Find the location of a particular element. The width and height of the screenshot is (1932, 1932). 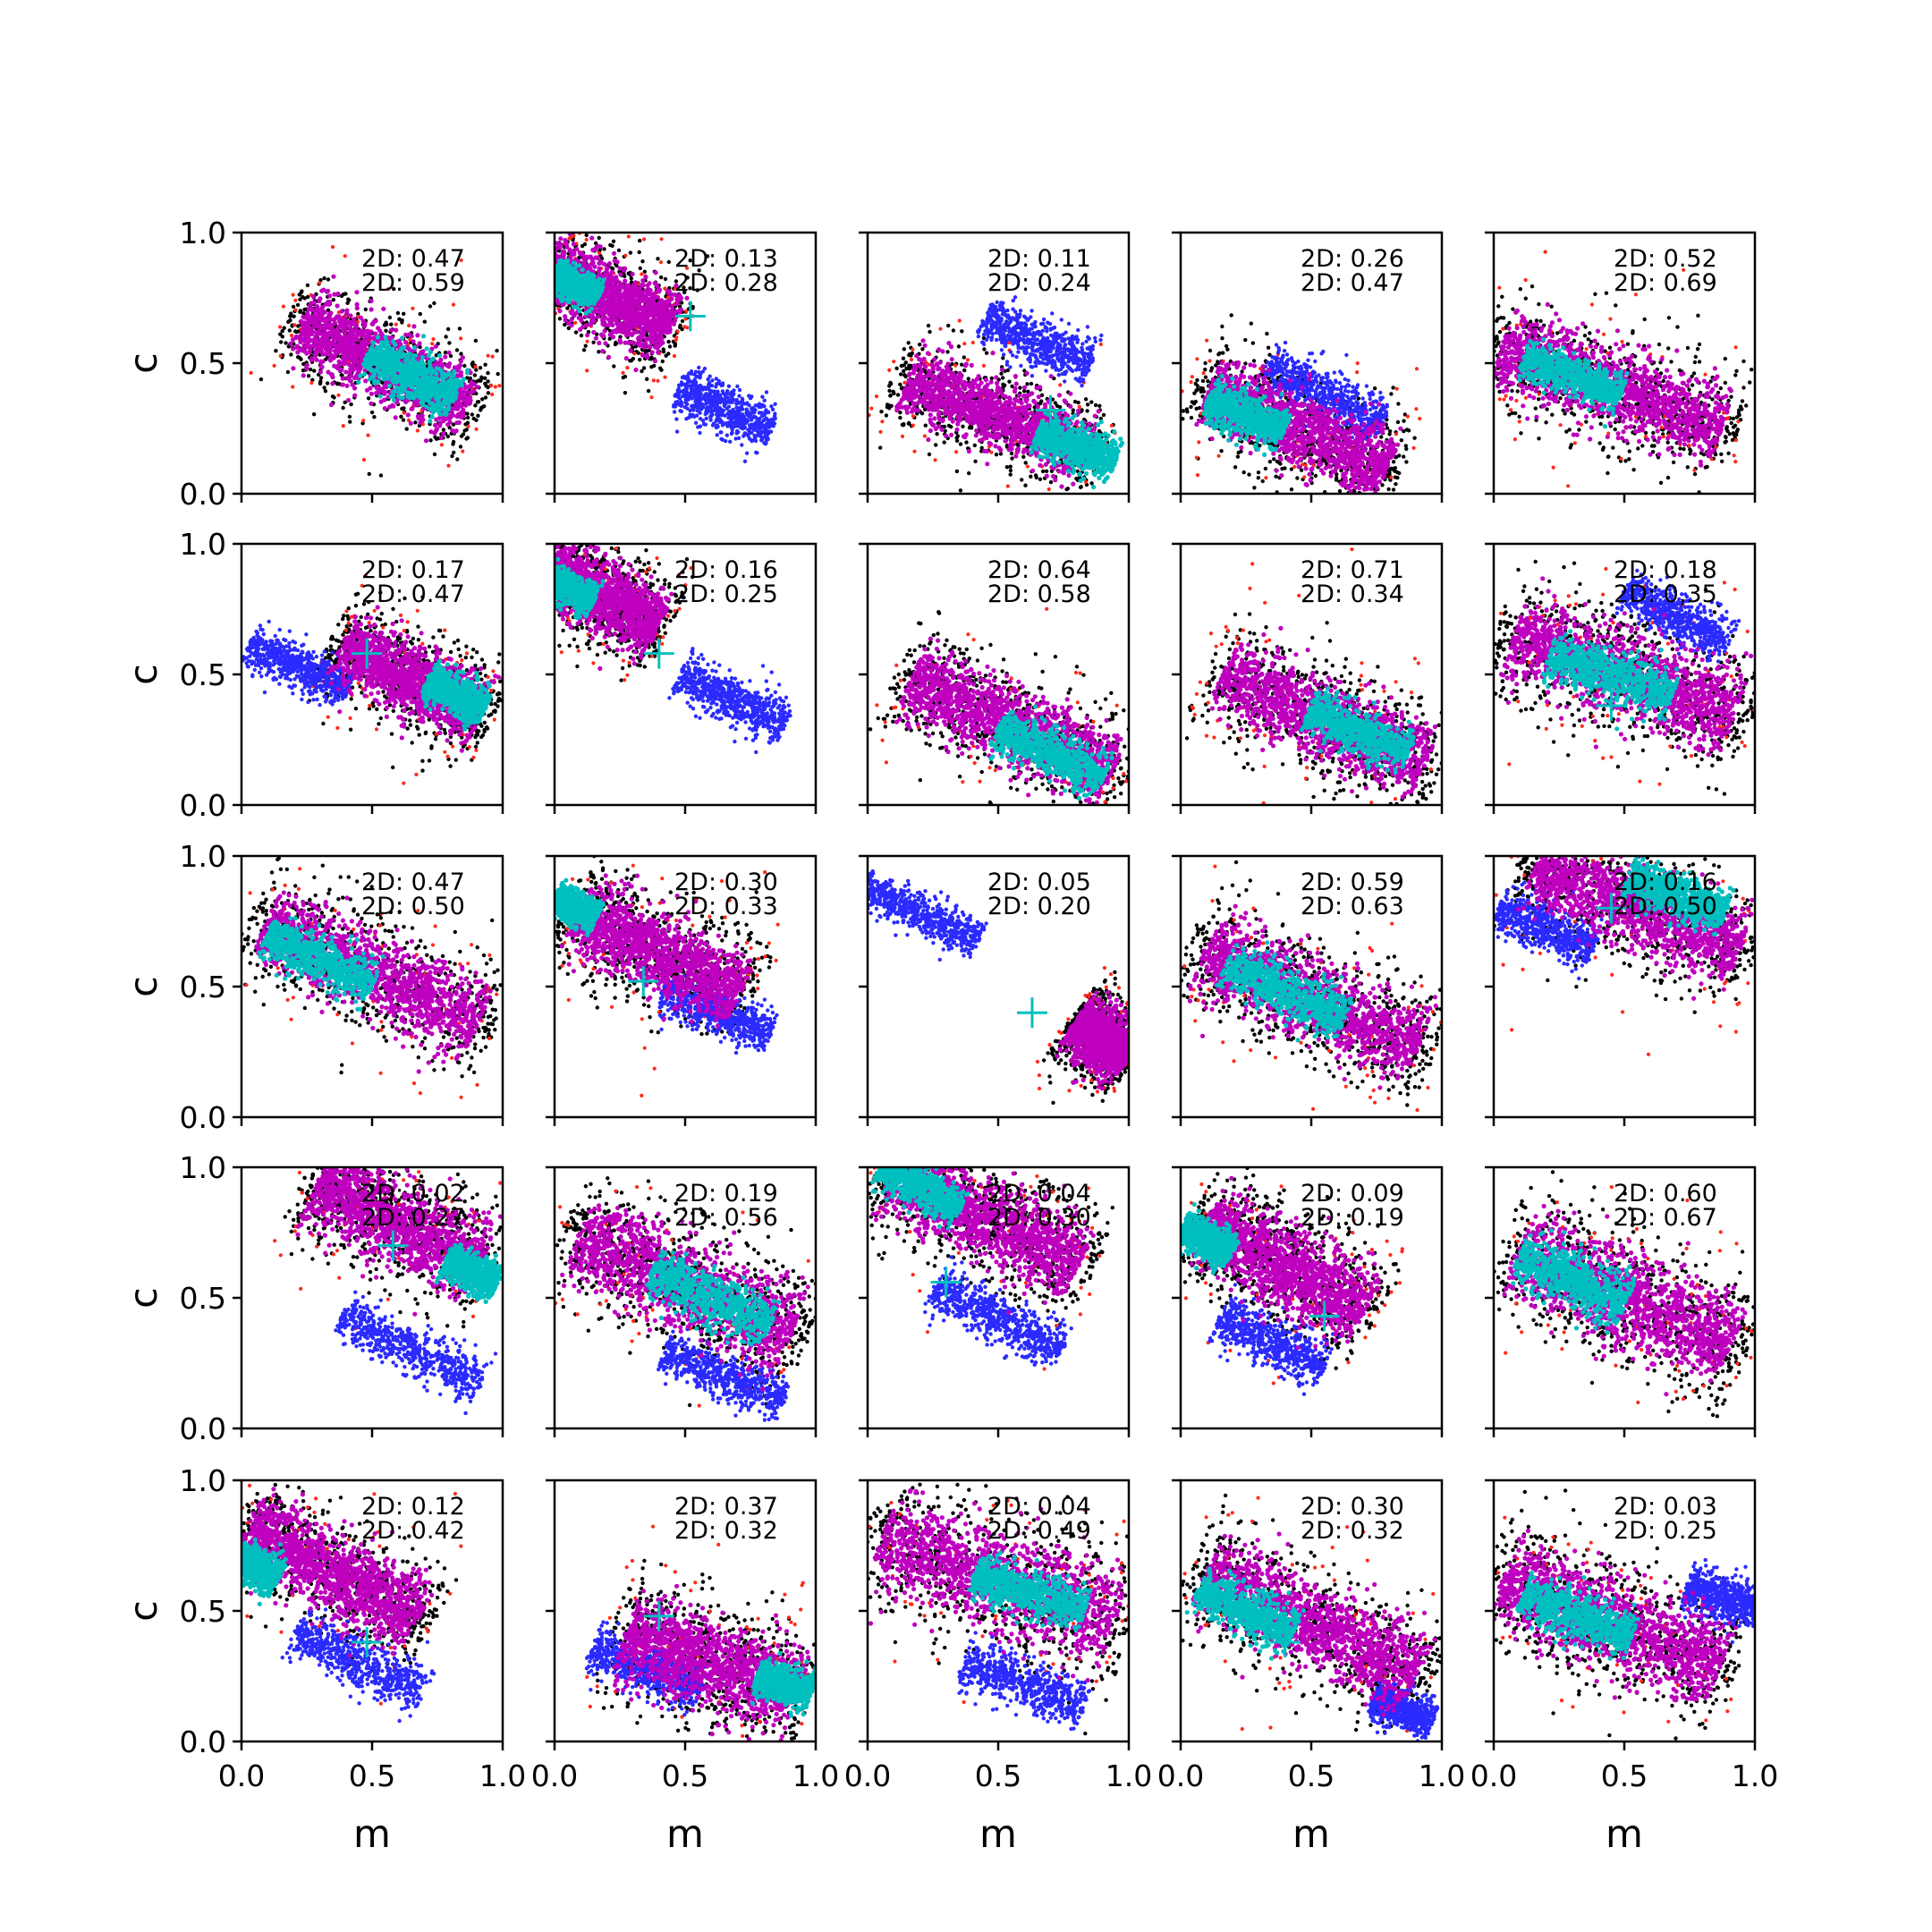

series-blue-points is located at coordinates (724, 414).